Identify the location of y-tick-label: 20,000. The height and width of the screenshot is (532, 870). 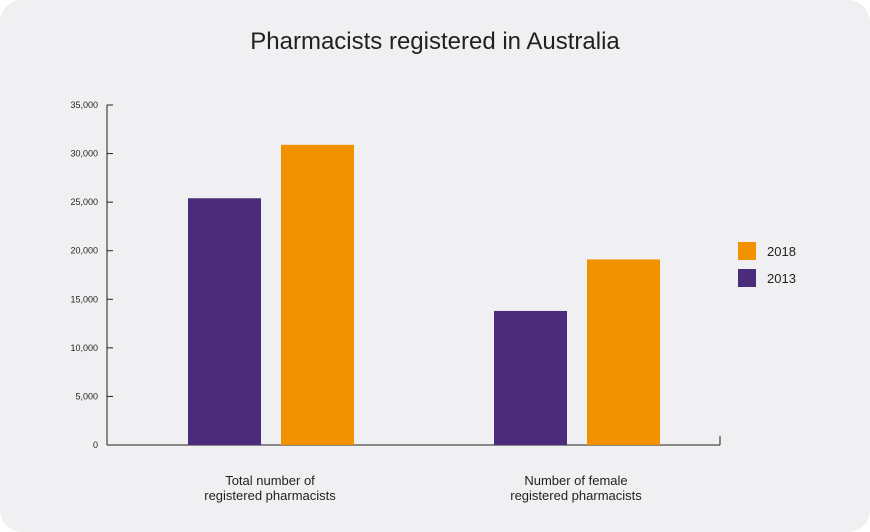
(84, 251).